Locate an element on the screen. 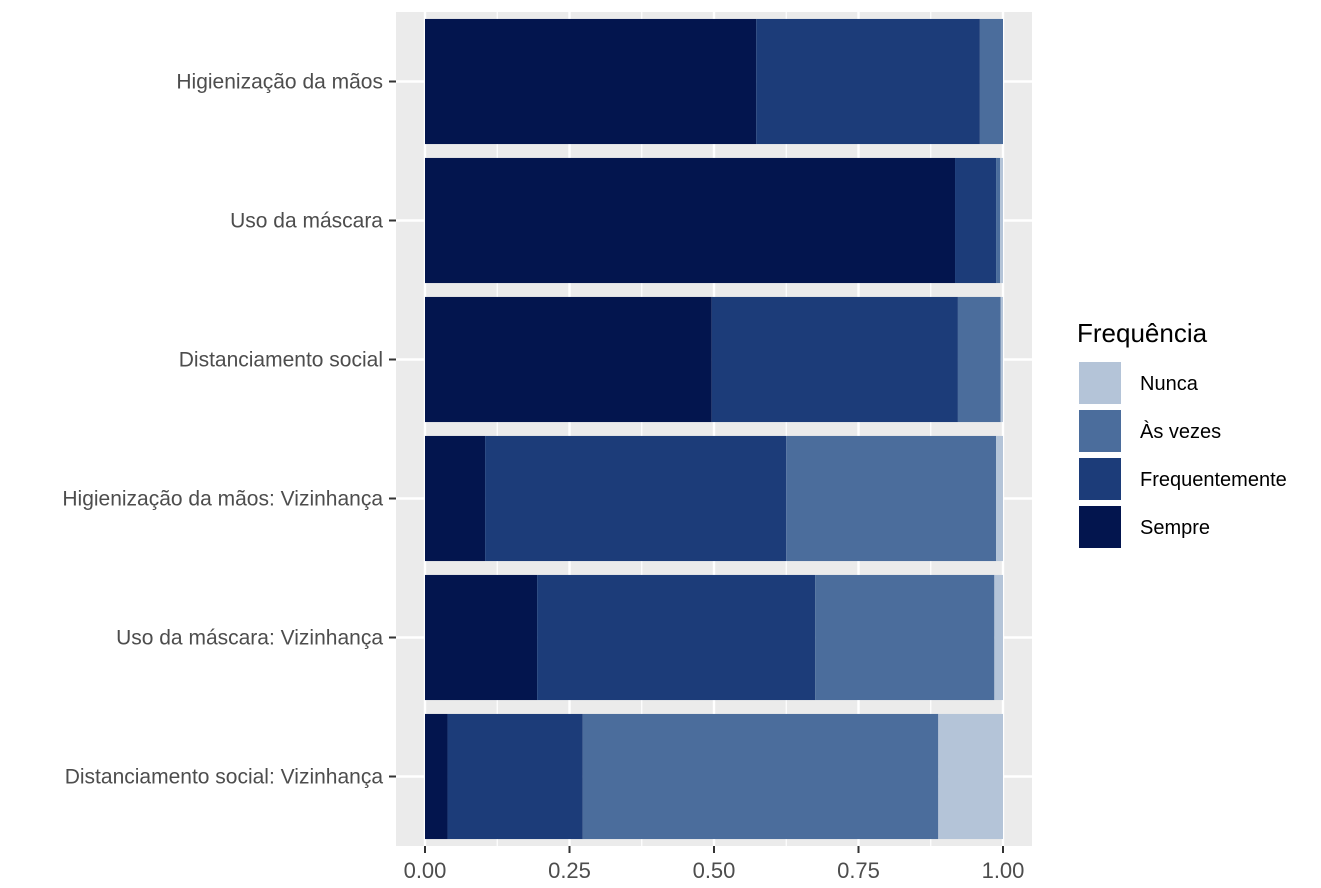  x-tick-label: 1.00 is located at coordinates (1003, 870).